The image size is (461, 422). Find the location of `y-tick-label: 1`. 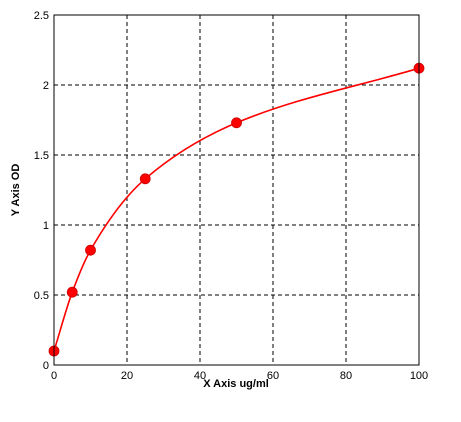

y-tick-label: 1 is located at coordinates (46, 226).